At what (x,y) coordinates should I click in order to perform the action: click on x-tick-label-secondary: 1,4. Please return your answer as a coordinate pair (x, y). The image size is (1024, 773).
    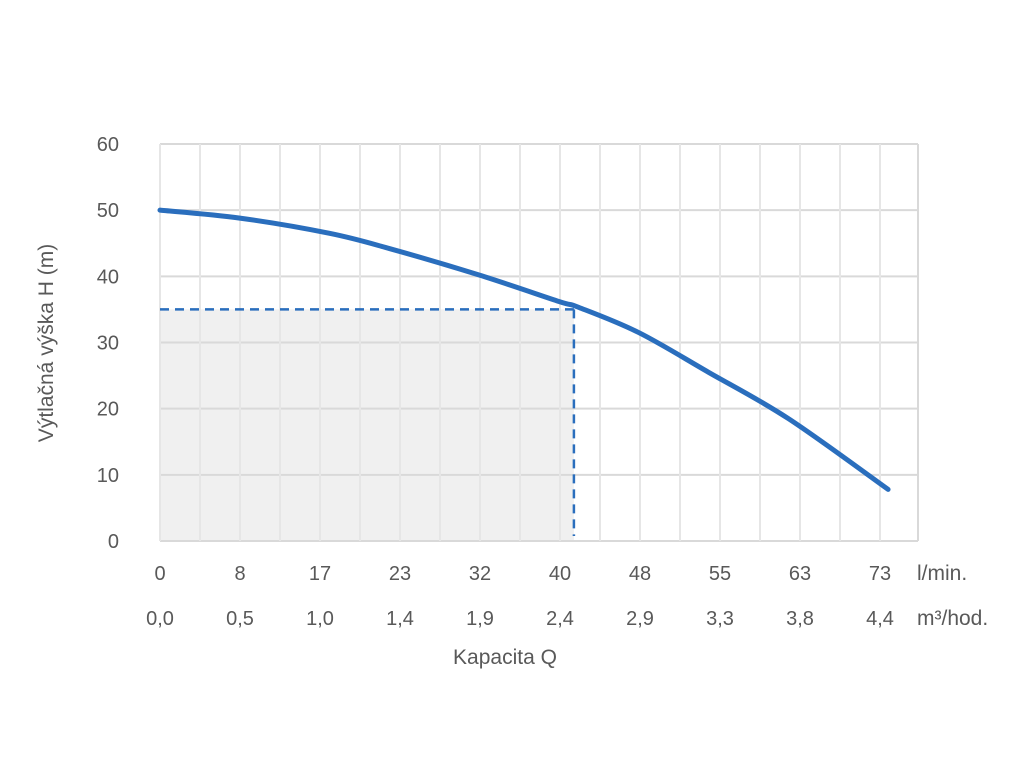
    Looking at the image, I should click on (400, 619).